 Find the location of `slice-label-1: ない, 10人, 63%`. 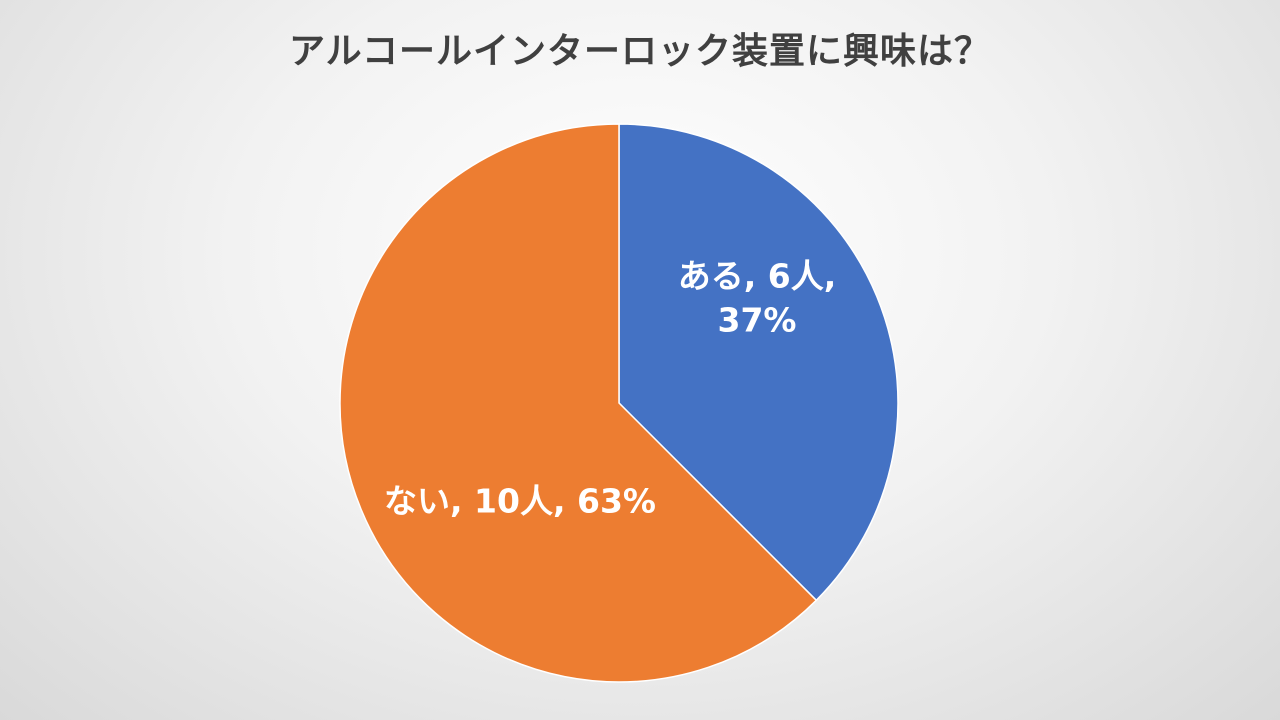

slice-label-1: ない, 10人, 63% is located at coordinates (520, 501).